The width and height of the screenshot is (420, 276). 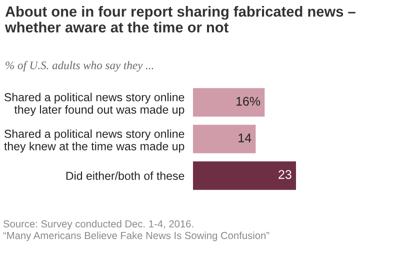 I want to click on source-note: Source: Survey conducted Dec. 1-4, 2016. “Many Americans Believe Fake News Is Sowing Confusion”, so click(x=136, y=231).